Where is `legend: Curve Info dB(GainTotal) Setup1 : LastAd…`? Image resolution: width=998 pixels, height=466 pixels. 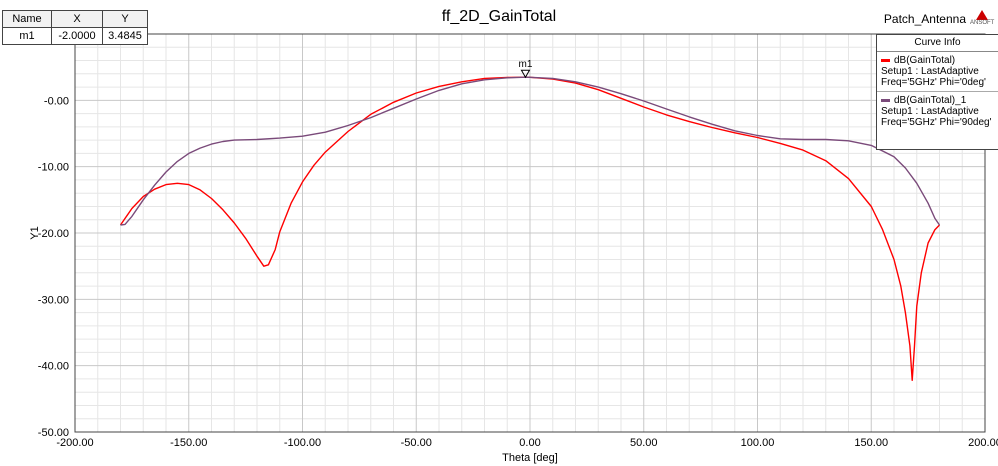 legend: Curve Info dB(GainTotal) Setup1 : LastAd… is located at coordinates (937, 92).